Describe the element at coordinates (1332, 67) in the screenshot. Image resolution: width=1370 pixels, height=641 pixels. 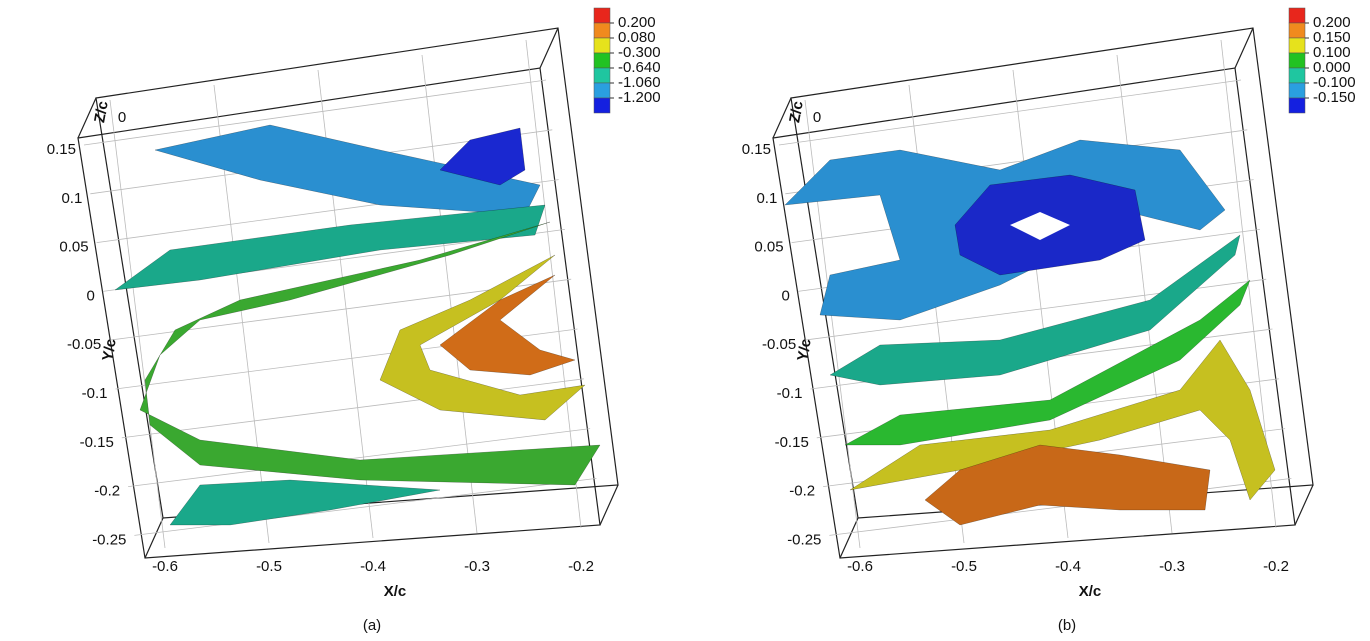
I see `legend-label: 0.000` at that location.